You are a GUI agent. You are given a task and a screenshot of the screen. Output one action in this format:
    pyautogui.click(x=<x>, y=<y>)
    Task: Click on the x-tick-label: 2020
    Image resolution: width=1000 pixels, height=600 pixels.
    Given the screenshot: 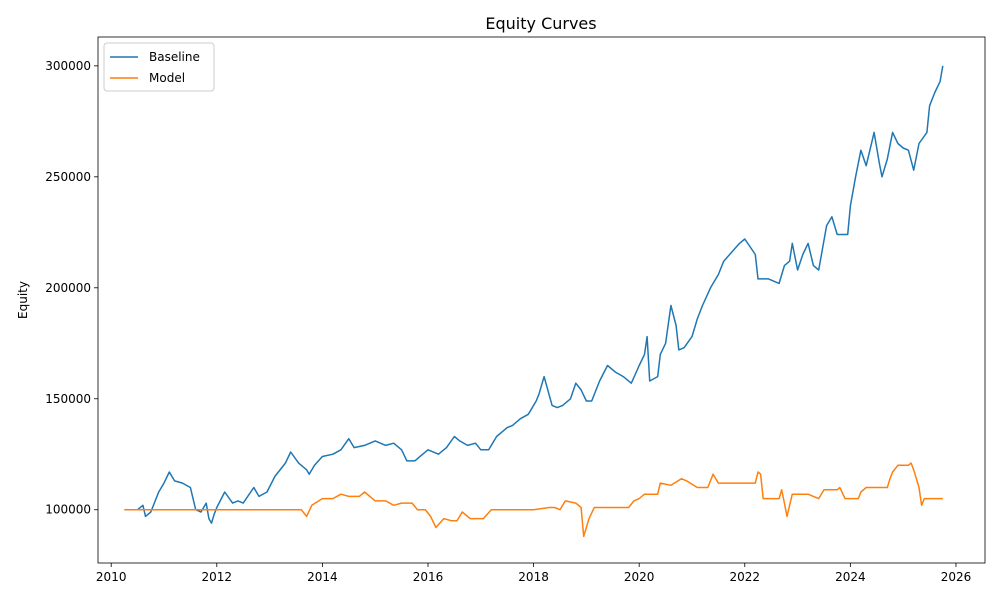 What is the action you would take?
    pyautogui.click(x=639, y=577)
    